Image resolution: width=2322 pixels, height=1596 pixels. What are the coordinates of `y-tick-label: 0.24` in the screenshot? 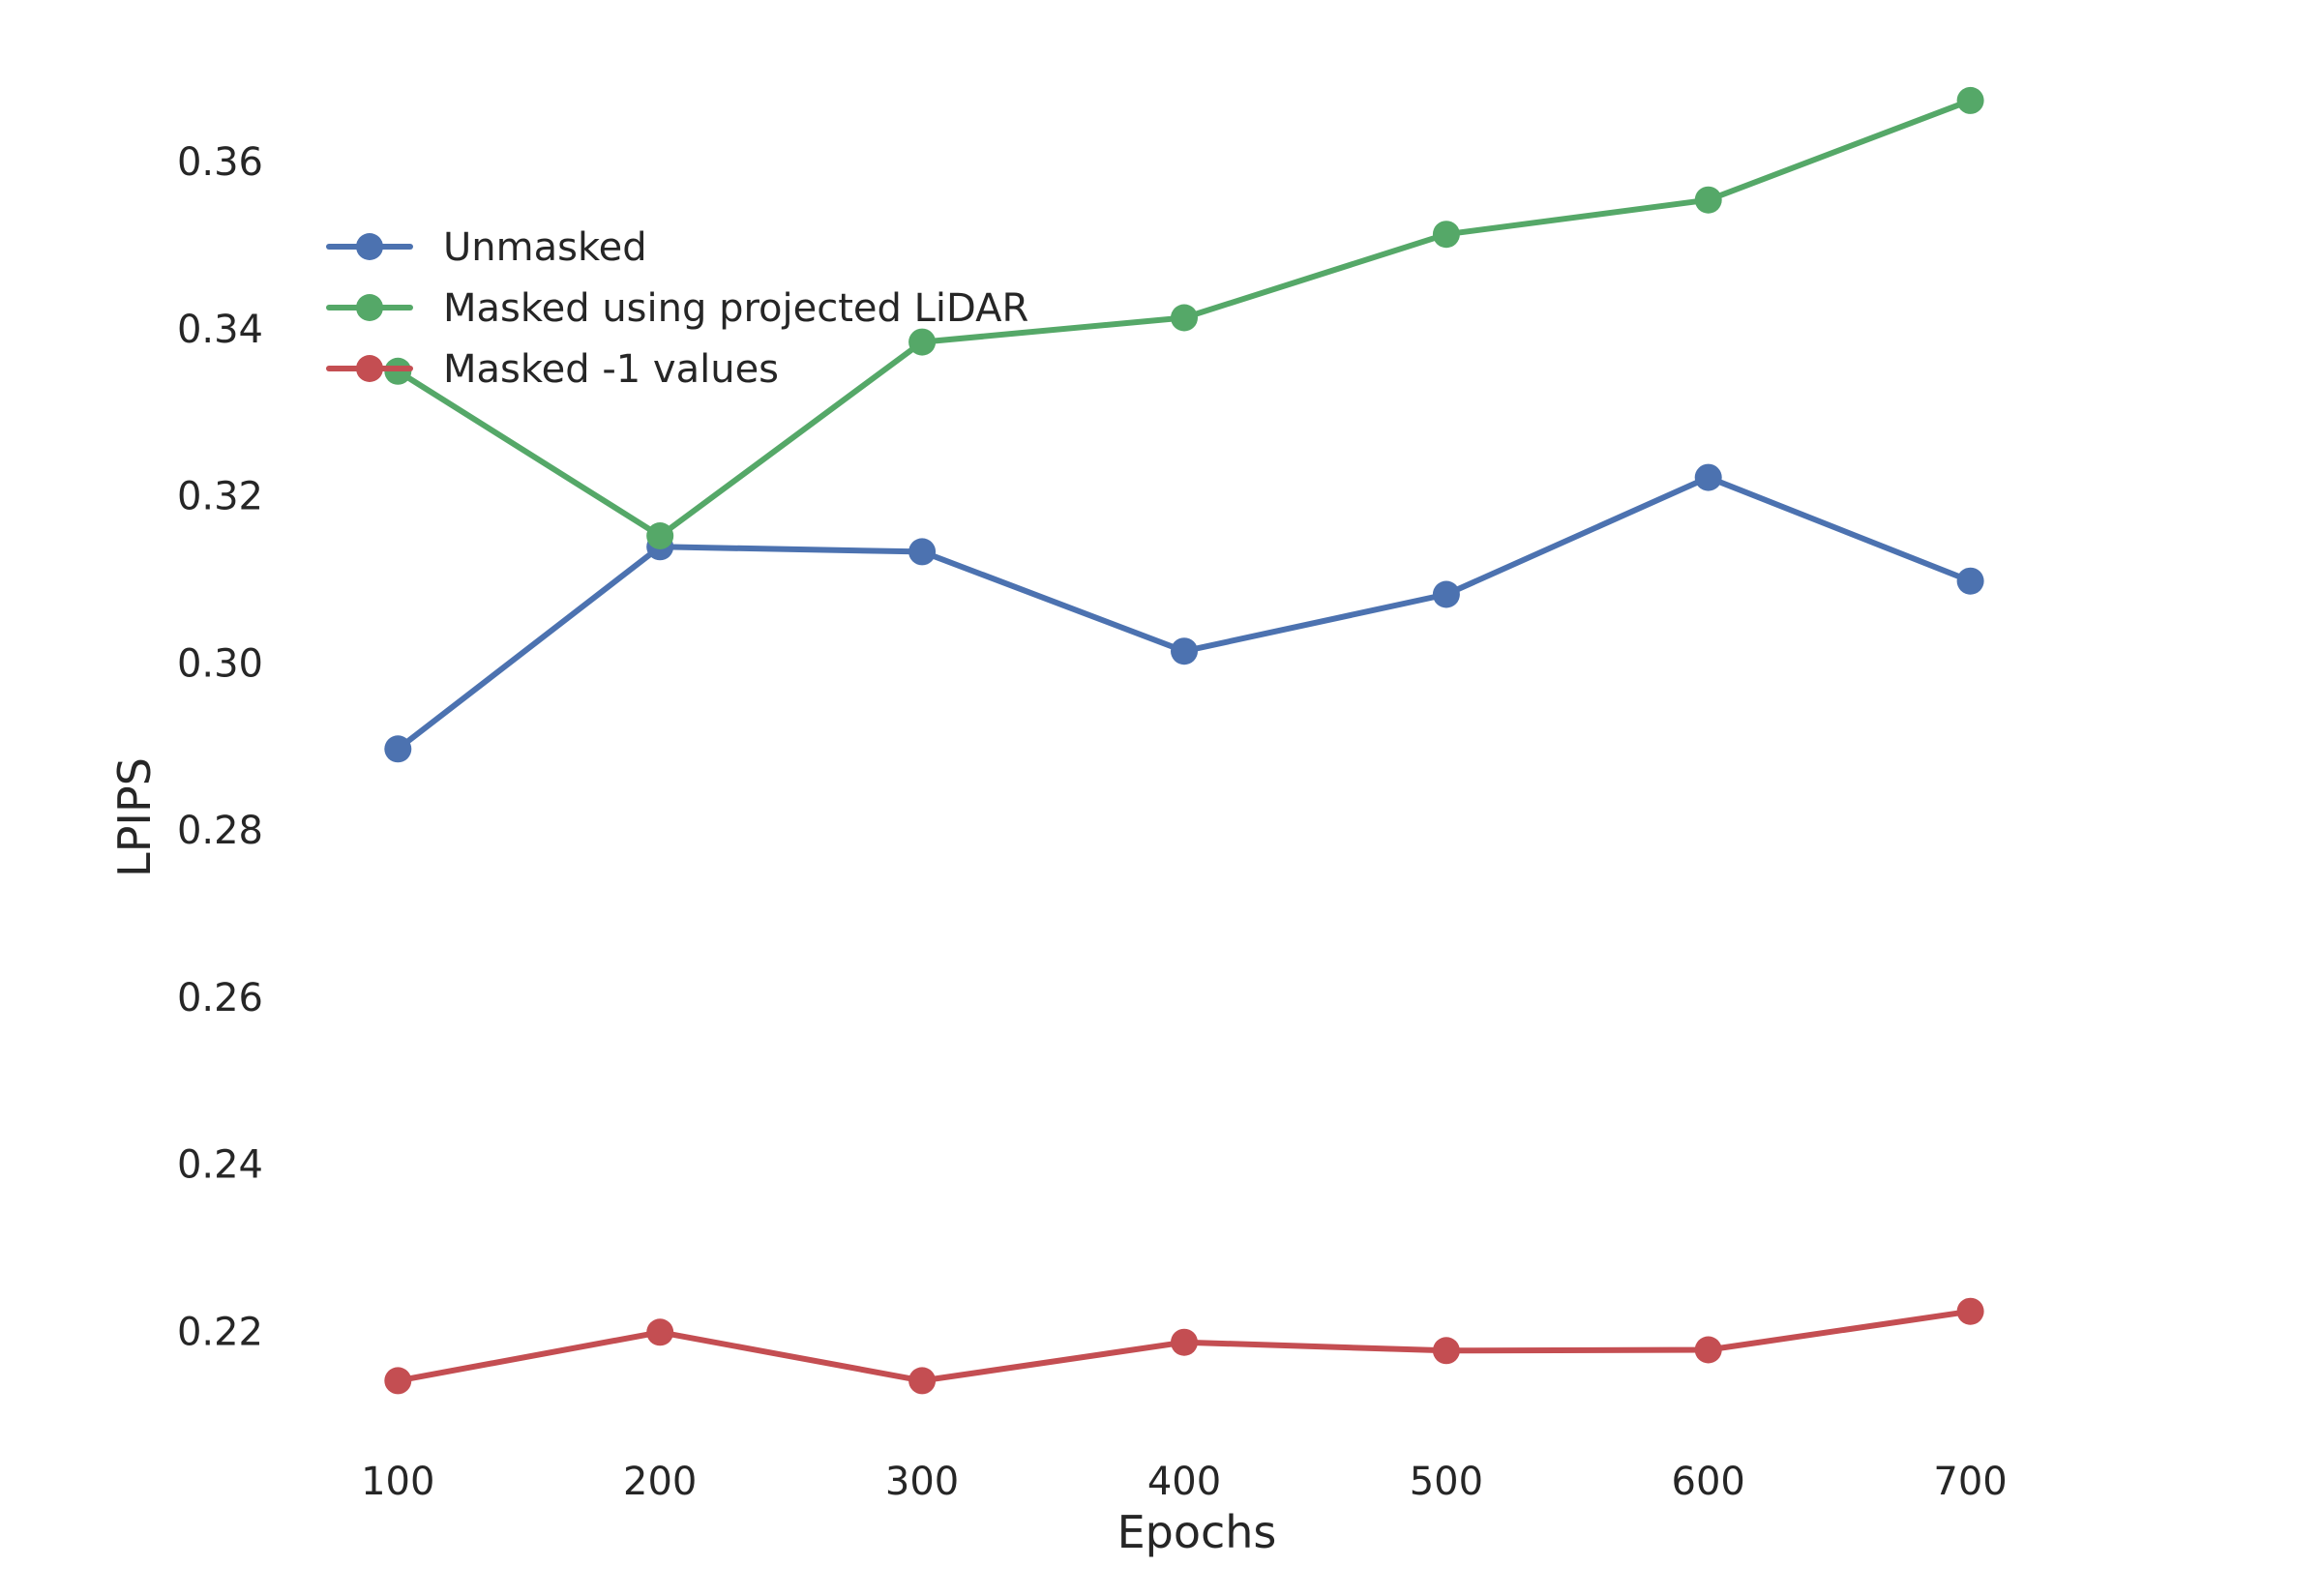 It's located at (220, 1165).